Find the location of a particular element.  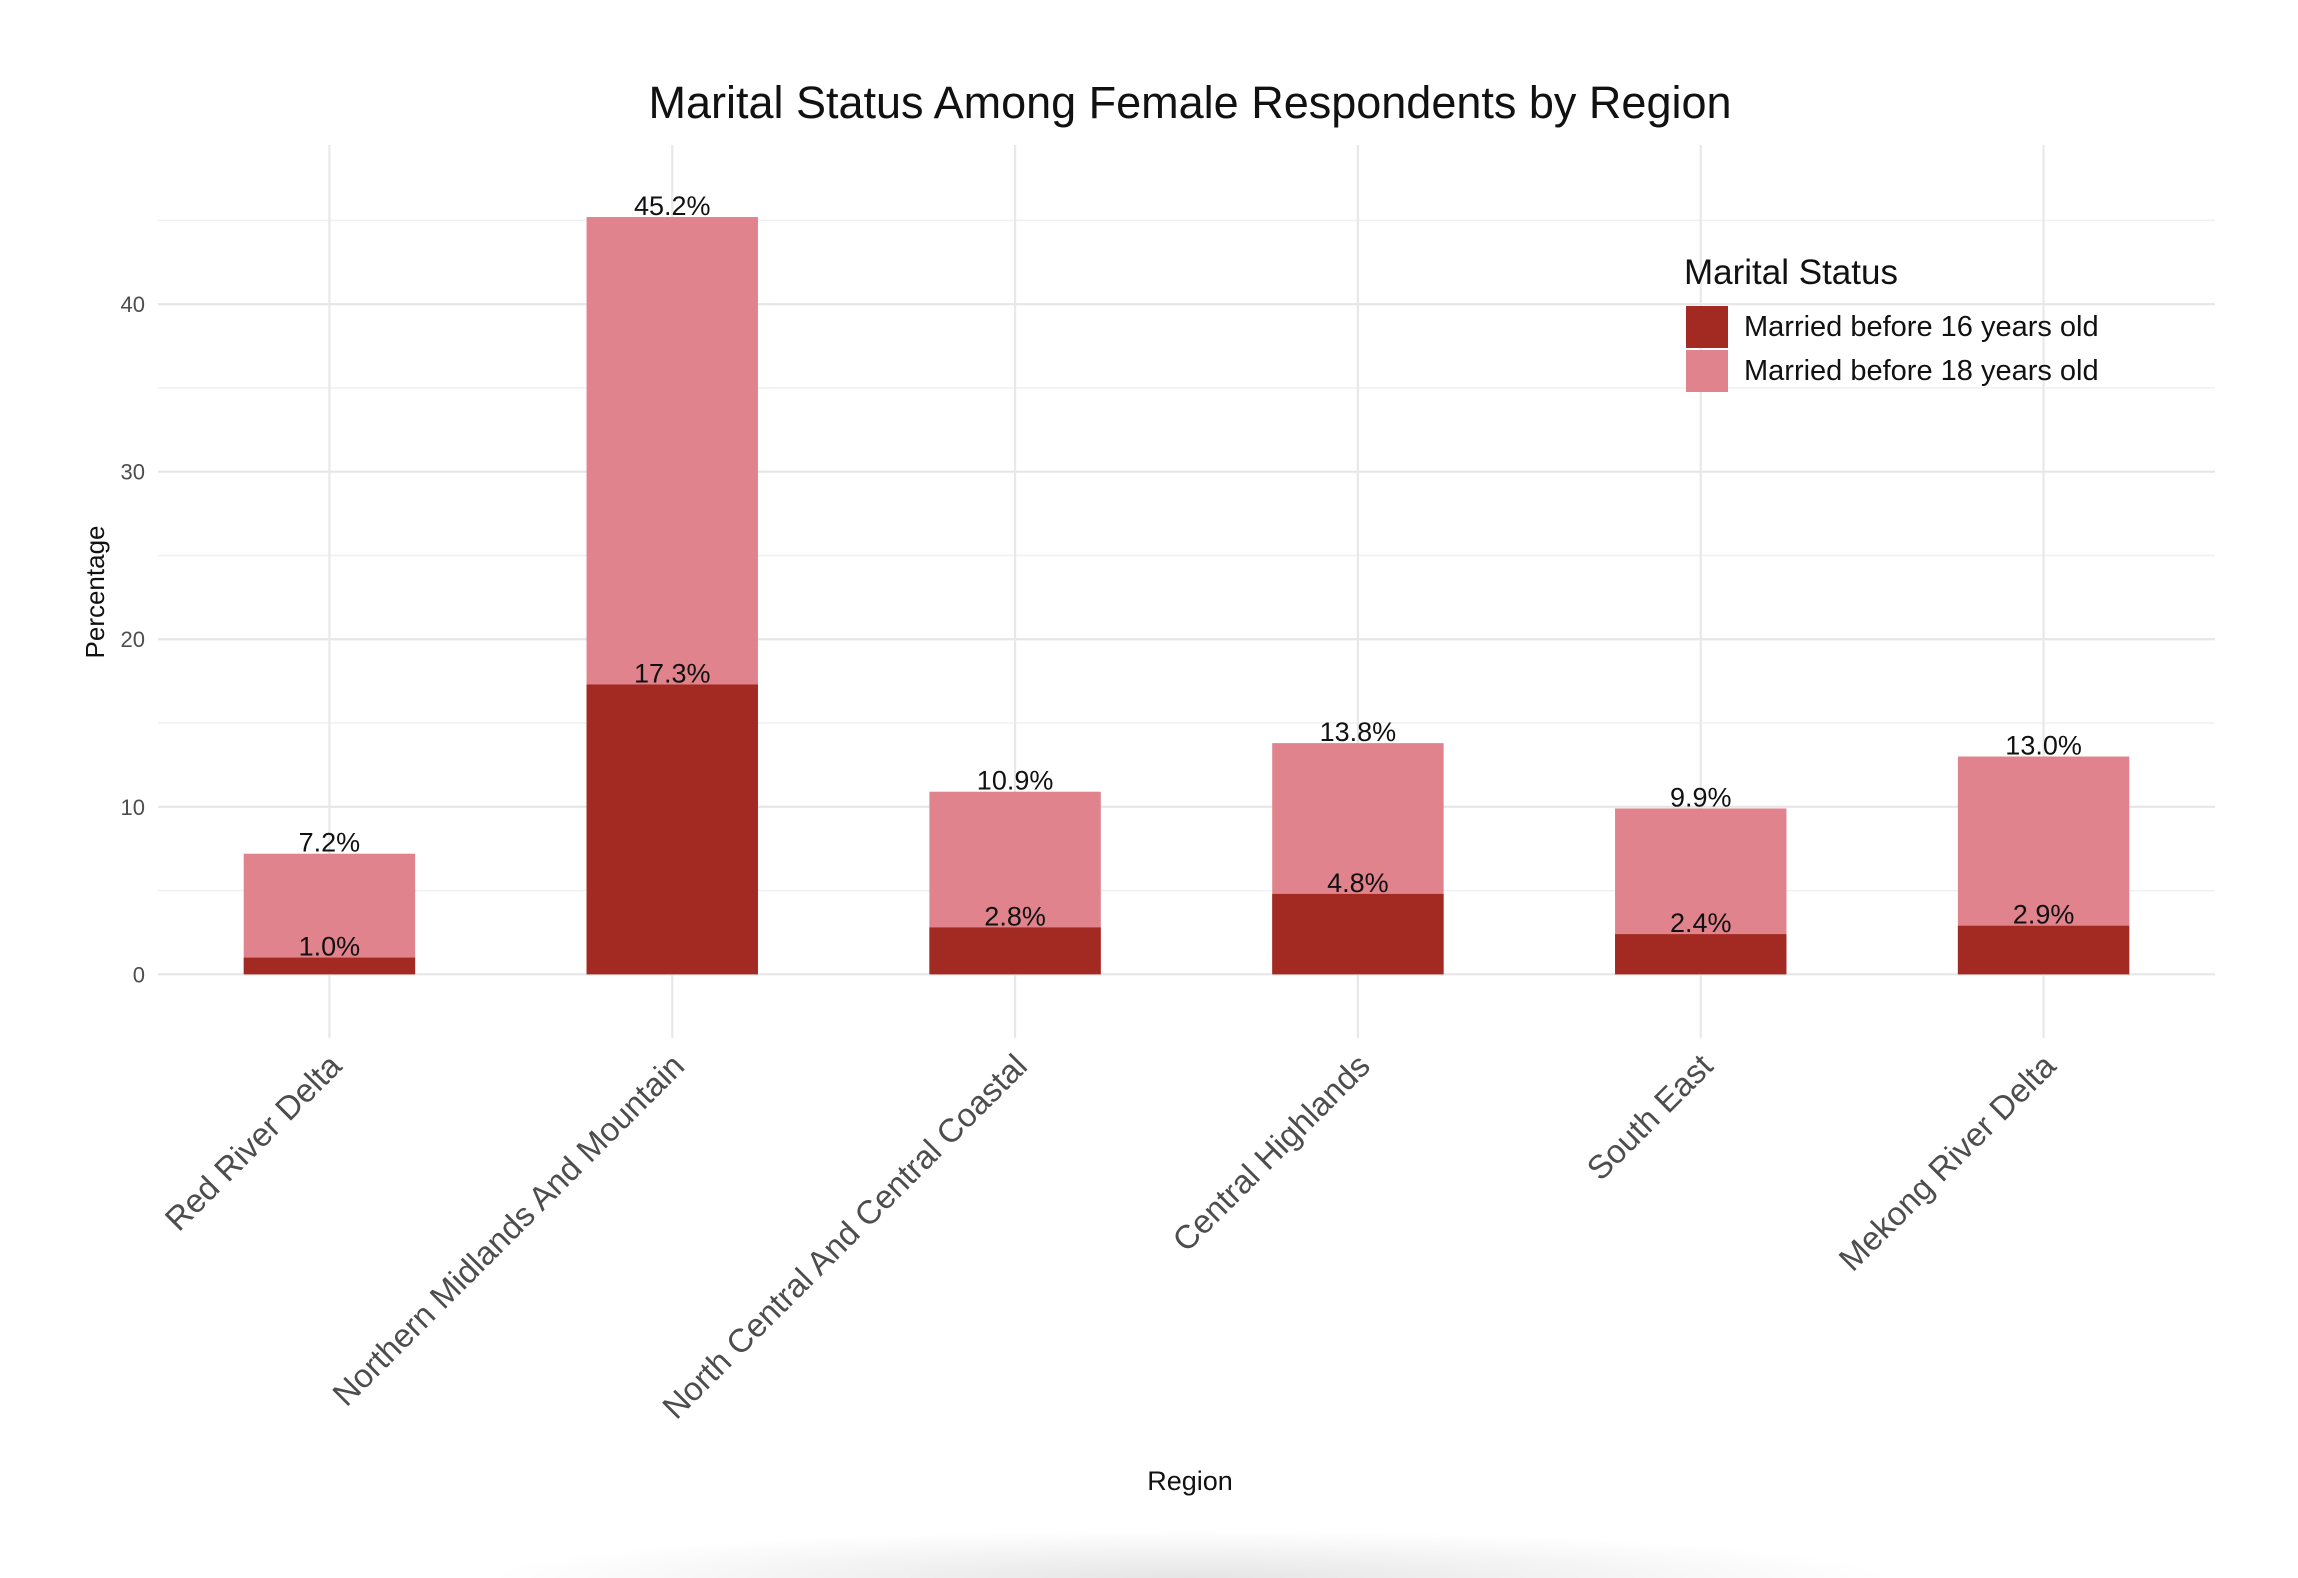

data-label: 7.2% is located at coordinates (330, 843).